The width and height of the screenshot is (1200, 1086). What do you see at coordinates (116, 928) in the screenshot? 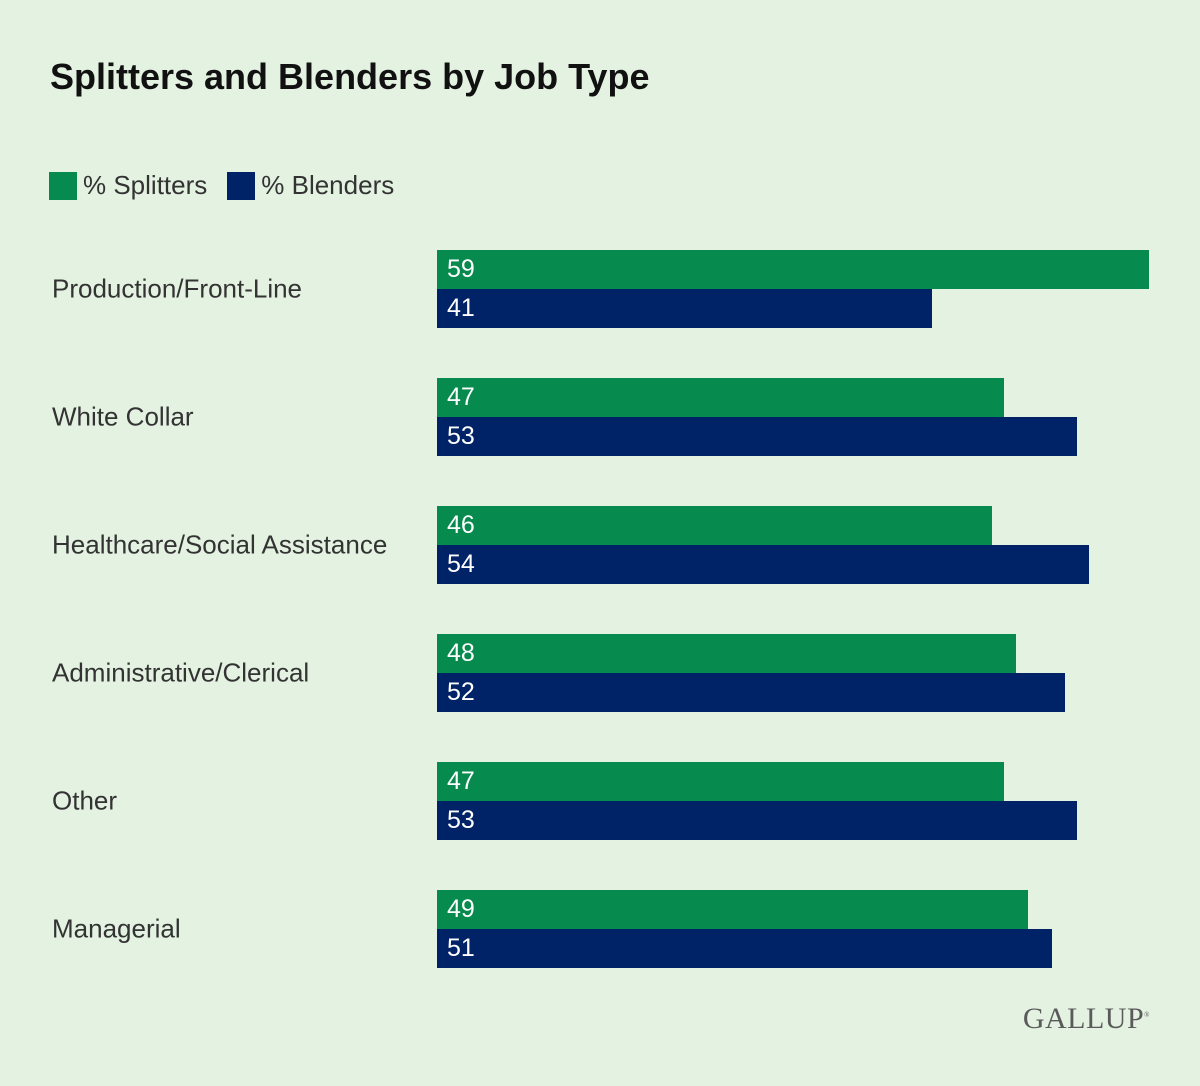
I see `category-label: Managerial` at bounding box center [116, 928].